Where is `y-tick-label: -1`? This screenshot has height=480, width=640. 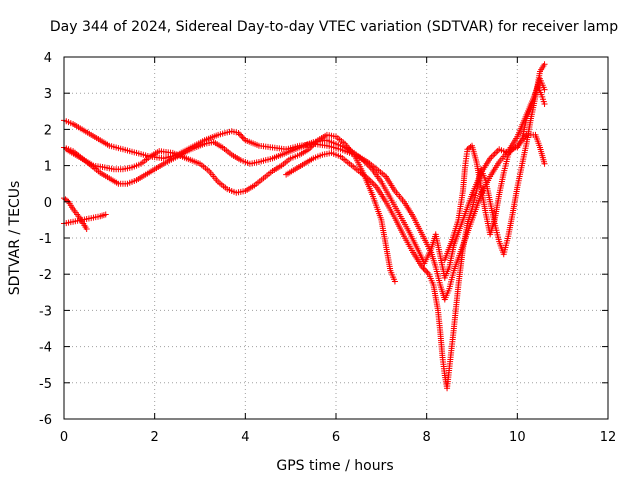 y-tick-label: -1 is located at coordinates (45, 239).